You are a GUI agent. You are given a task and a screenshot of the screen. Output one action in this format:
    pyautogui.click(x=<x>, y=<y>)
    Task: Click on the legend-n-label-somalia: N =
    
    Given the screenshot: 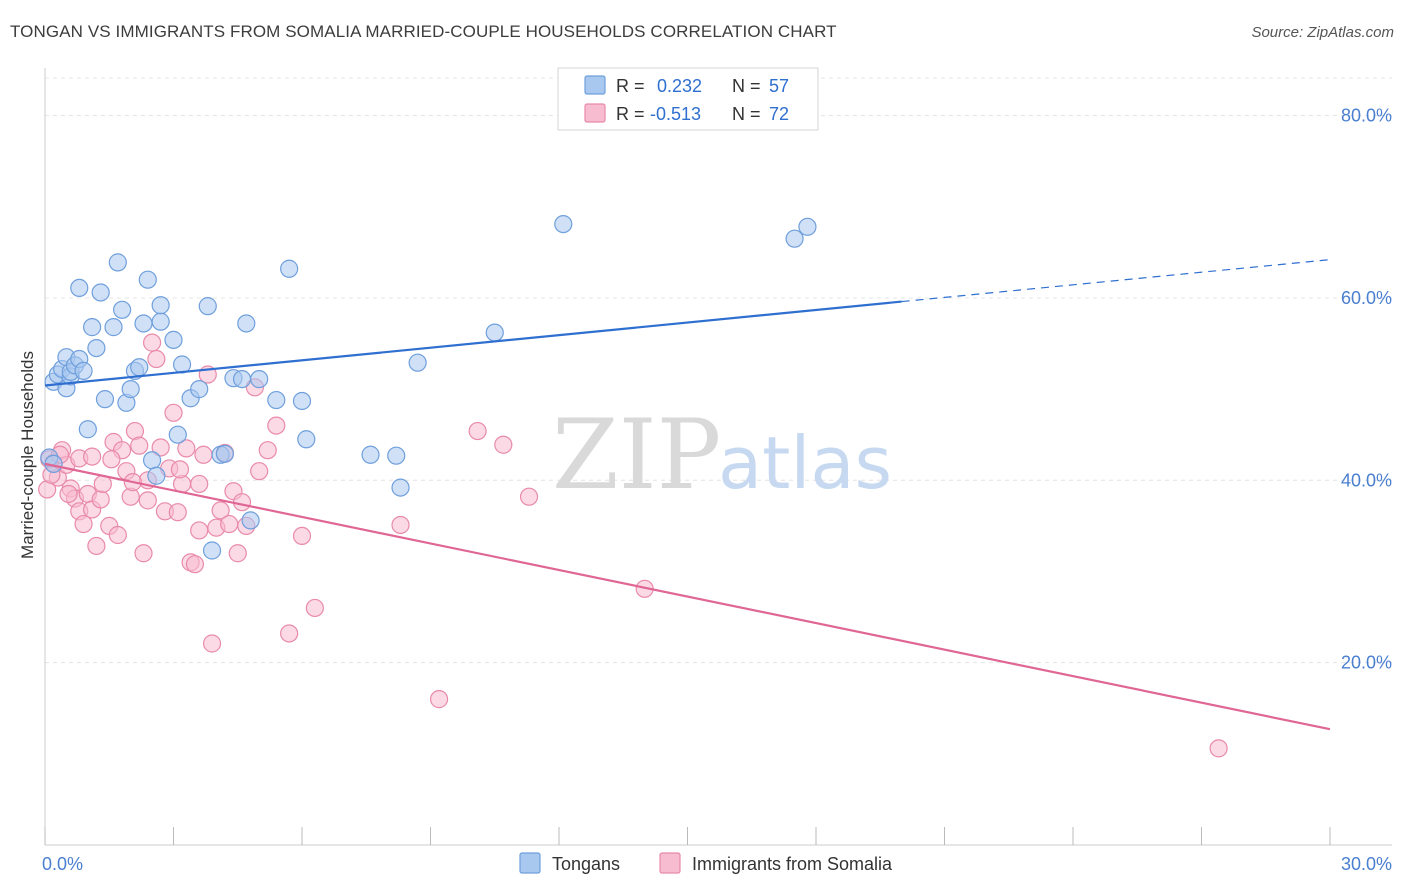 What is the action you would take?
    pyautogui.click(x=746, y=114)
    